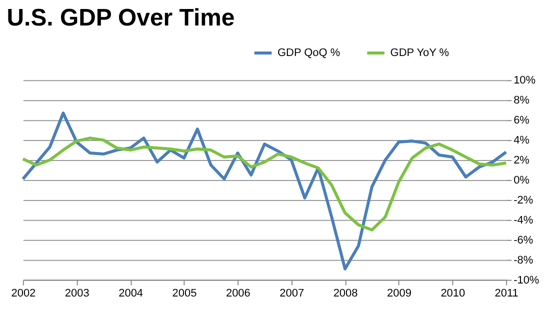 Image resolution: width=549 pixels, height=330 pixels. I want to click on x-tick-label: 2010, so click(453, 293).